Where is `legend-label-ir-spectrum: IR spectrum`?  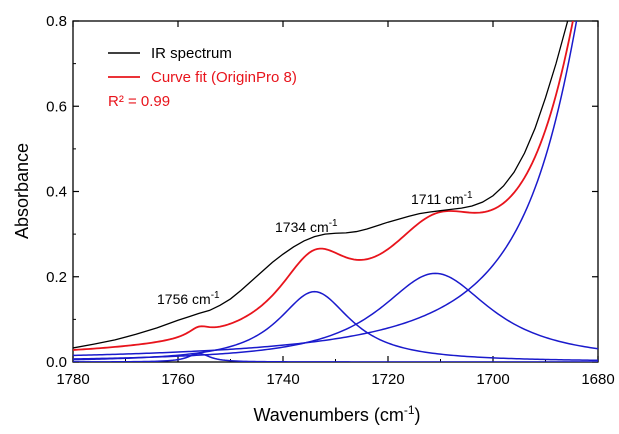 legend-label-ir-spectrum: IR spectrum is located at coordinates (191, 53).